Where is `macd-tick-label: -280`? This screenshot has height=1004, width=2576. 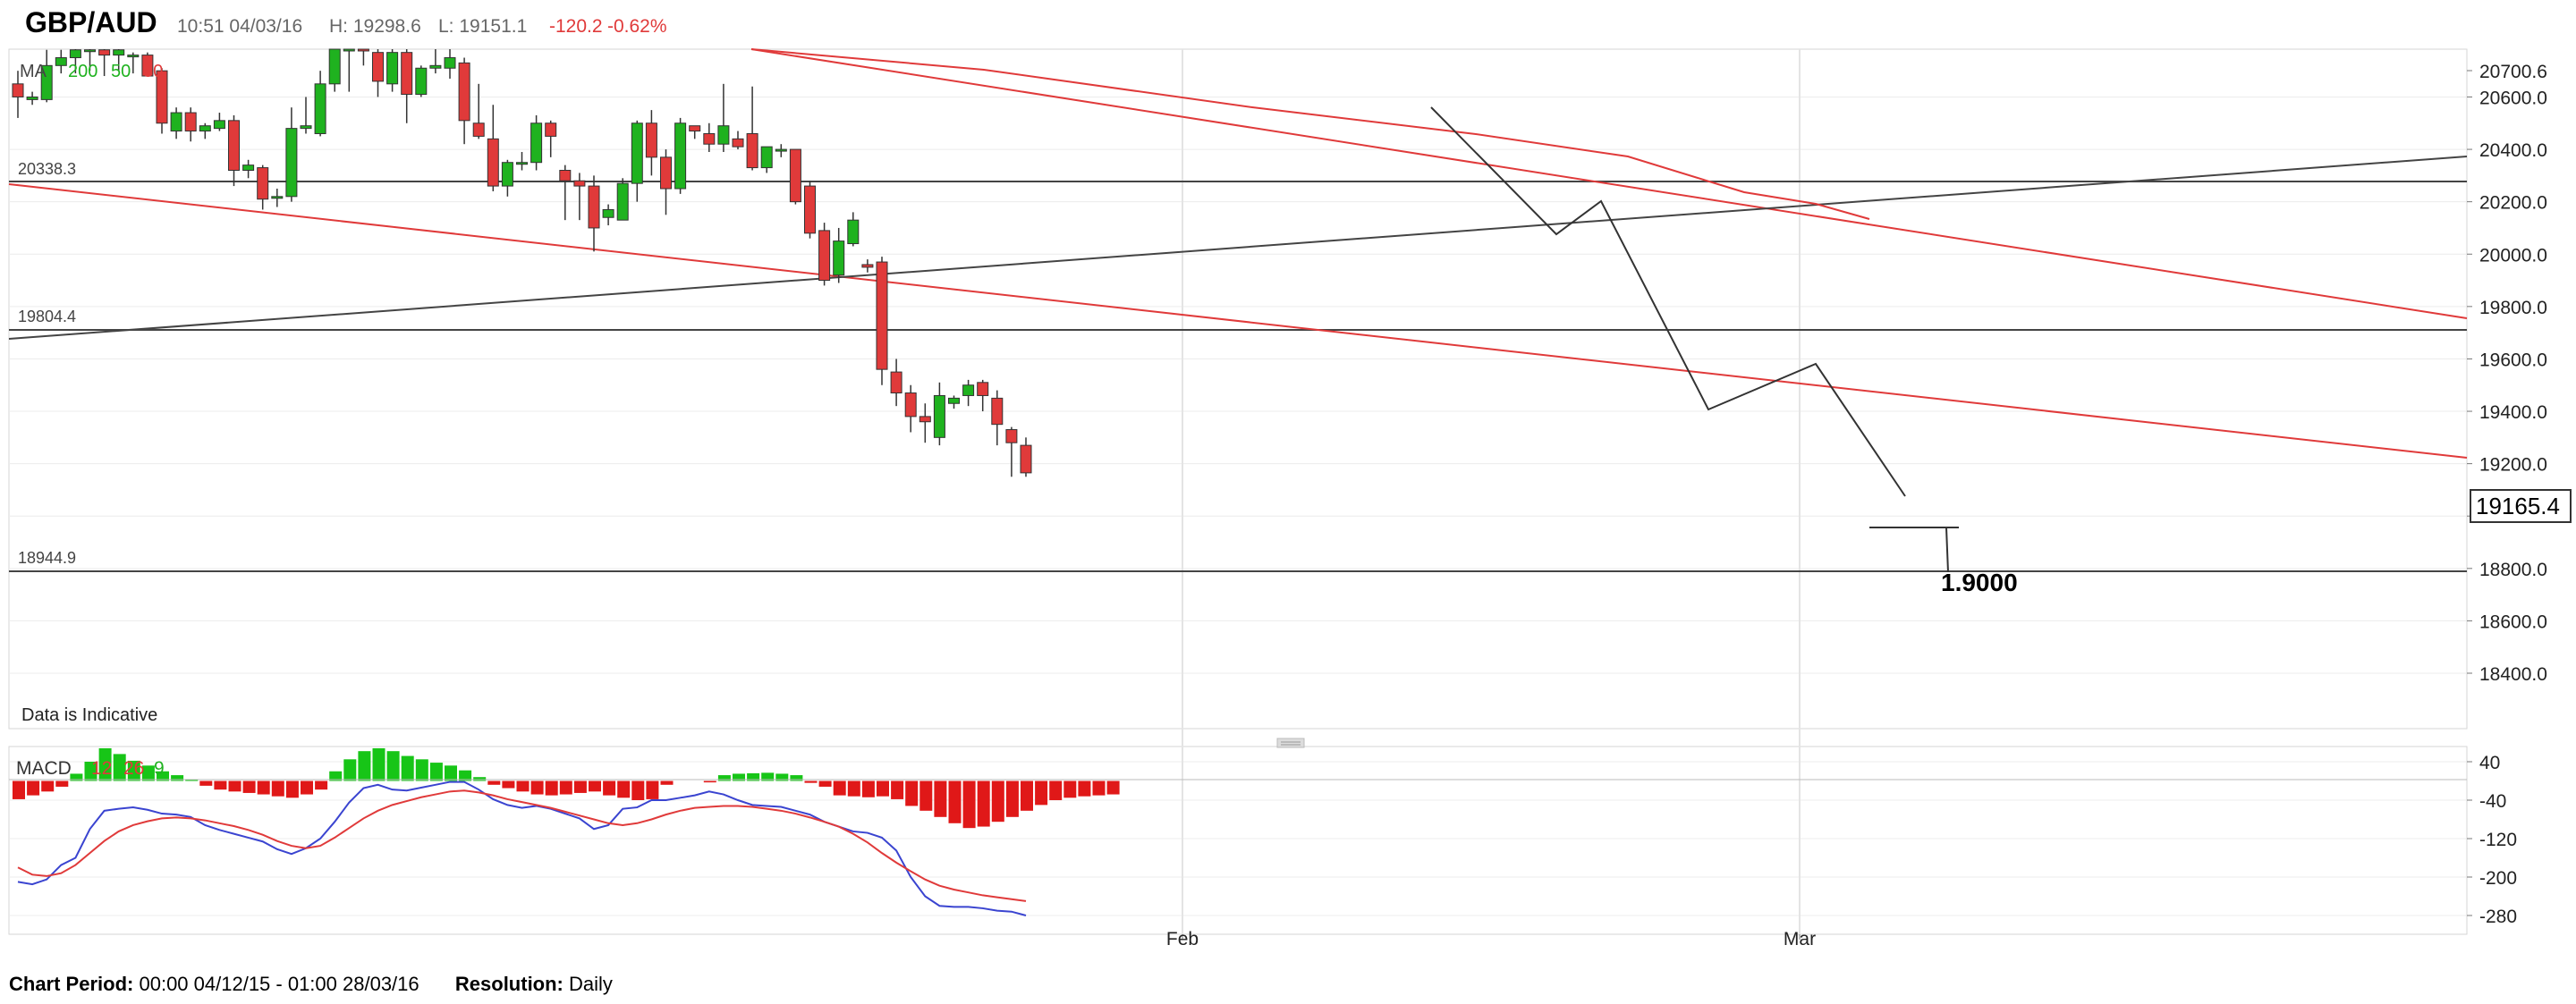
macd-tick-label: -280 is located at coordinates (2498, 917).